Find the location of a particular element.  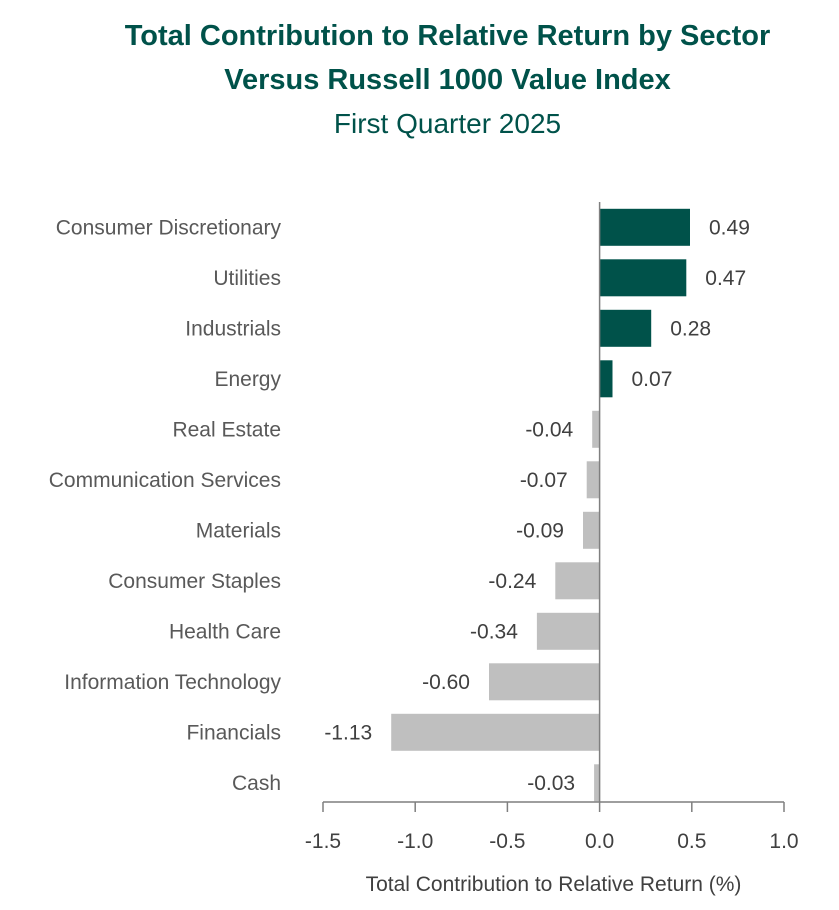

data-label: -0.03 is located at coordinates (551, 783).